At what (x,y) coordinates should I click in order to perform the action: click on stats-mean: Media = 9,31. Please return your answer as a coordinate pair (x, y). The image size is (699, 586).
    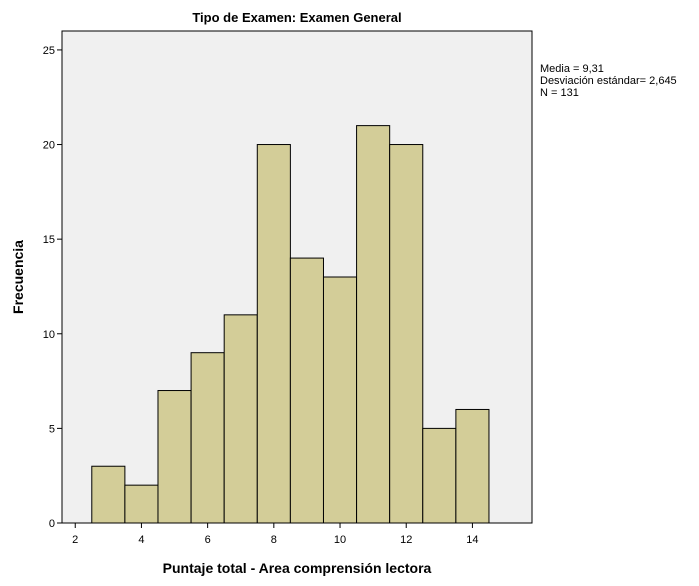
    Looking at the image, I should click on (572, 69).